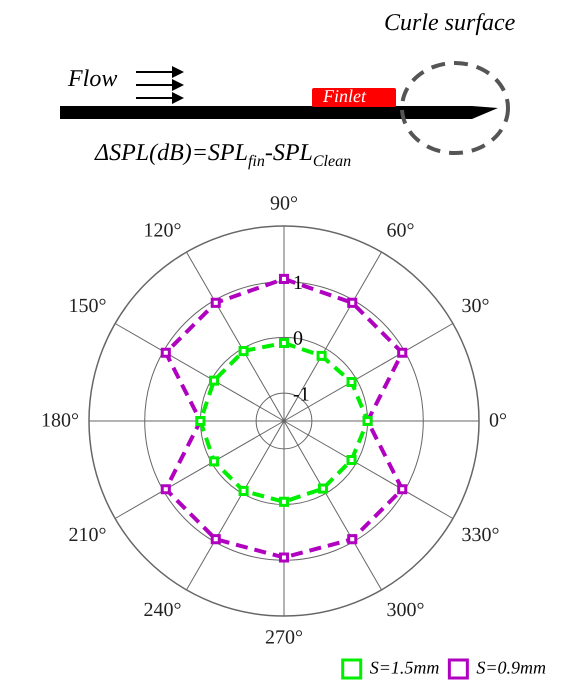 Image resolution: width=566 pixels, height=688 pixels. I want to click on text: Curle surface, so click(450, 23).